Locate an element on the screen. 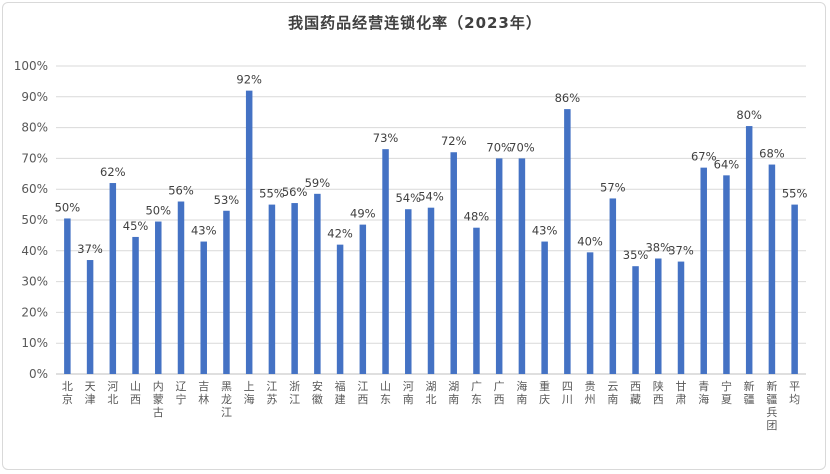 The image size is (830, 474). data-label: 40% is located at coordinates (590, 241).